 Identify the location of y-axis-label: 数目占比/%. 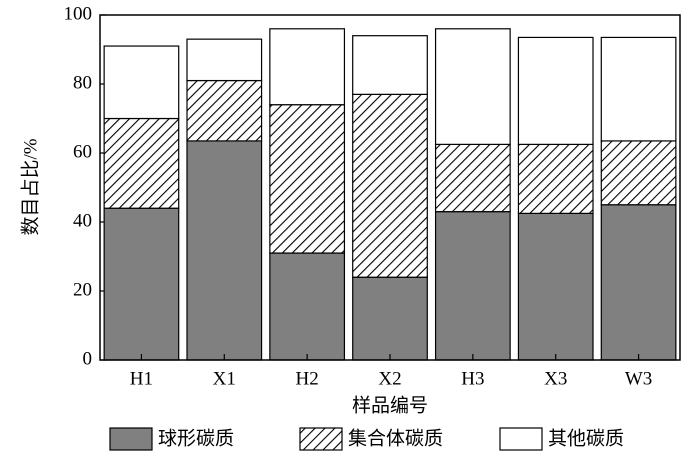
(30, 186).